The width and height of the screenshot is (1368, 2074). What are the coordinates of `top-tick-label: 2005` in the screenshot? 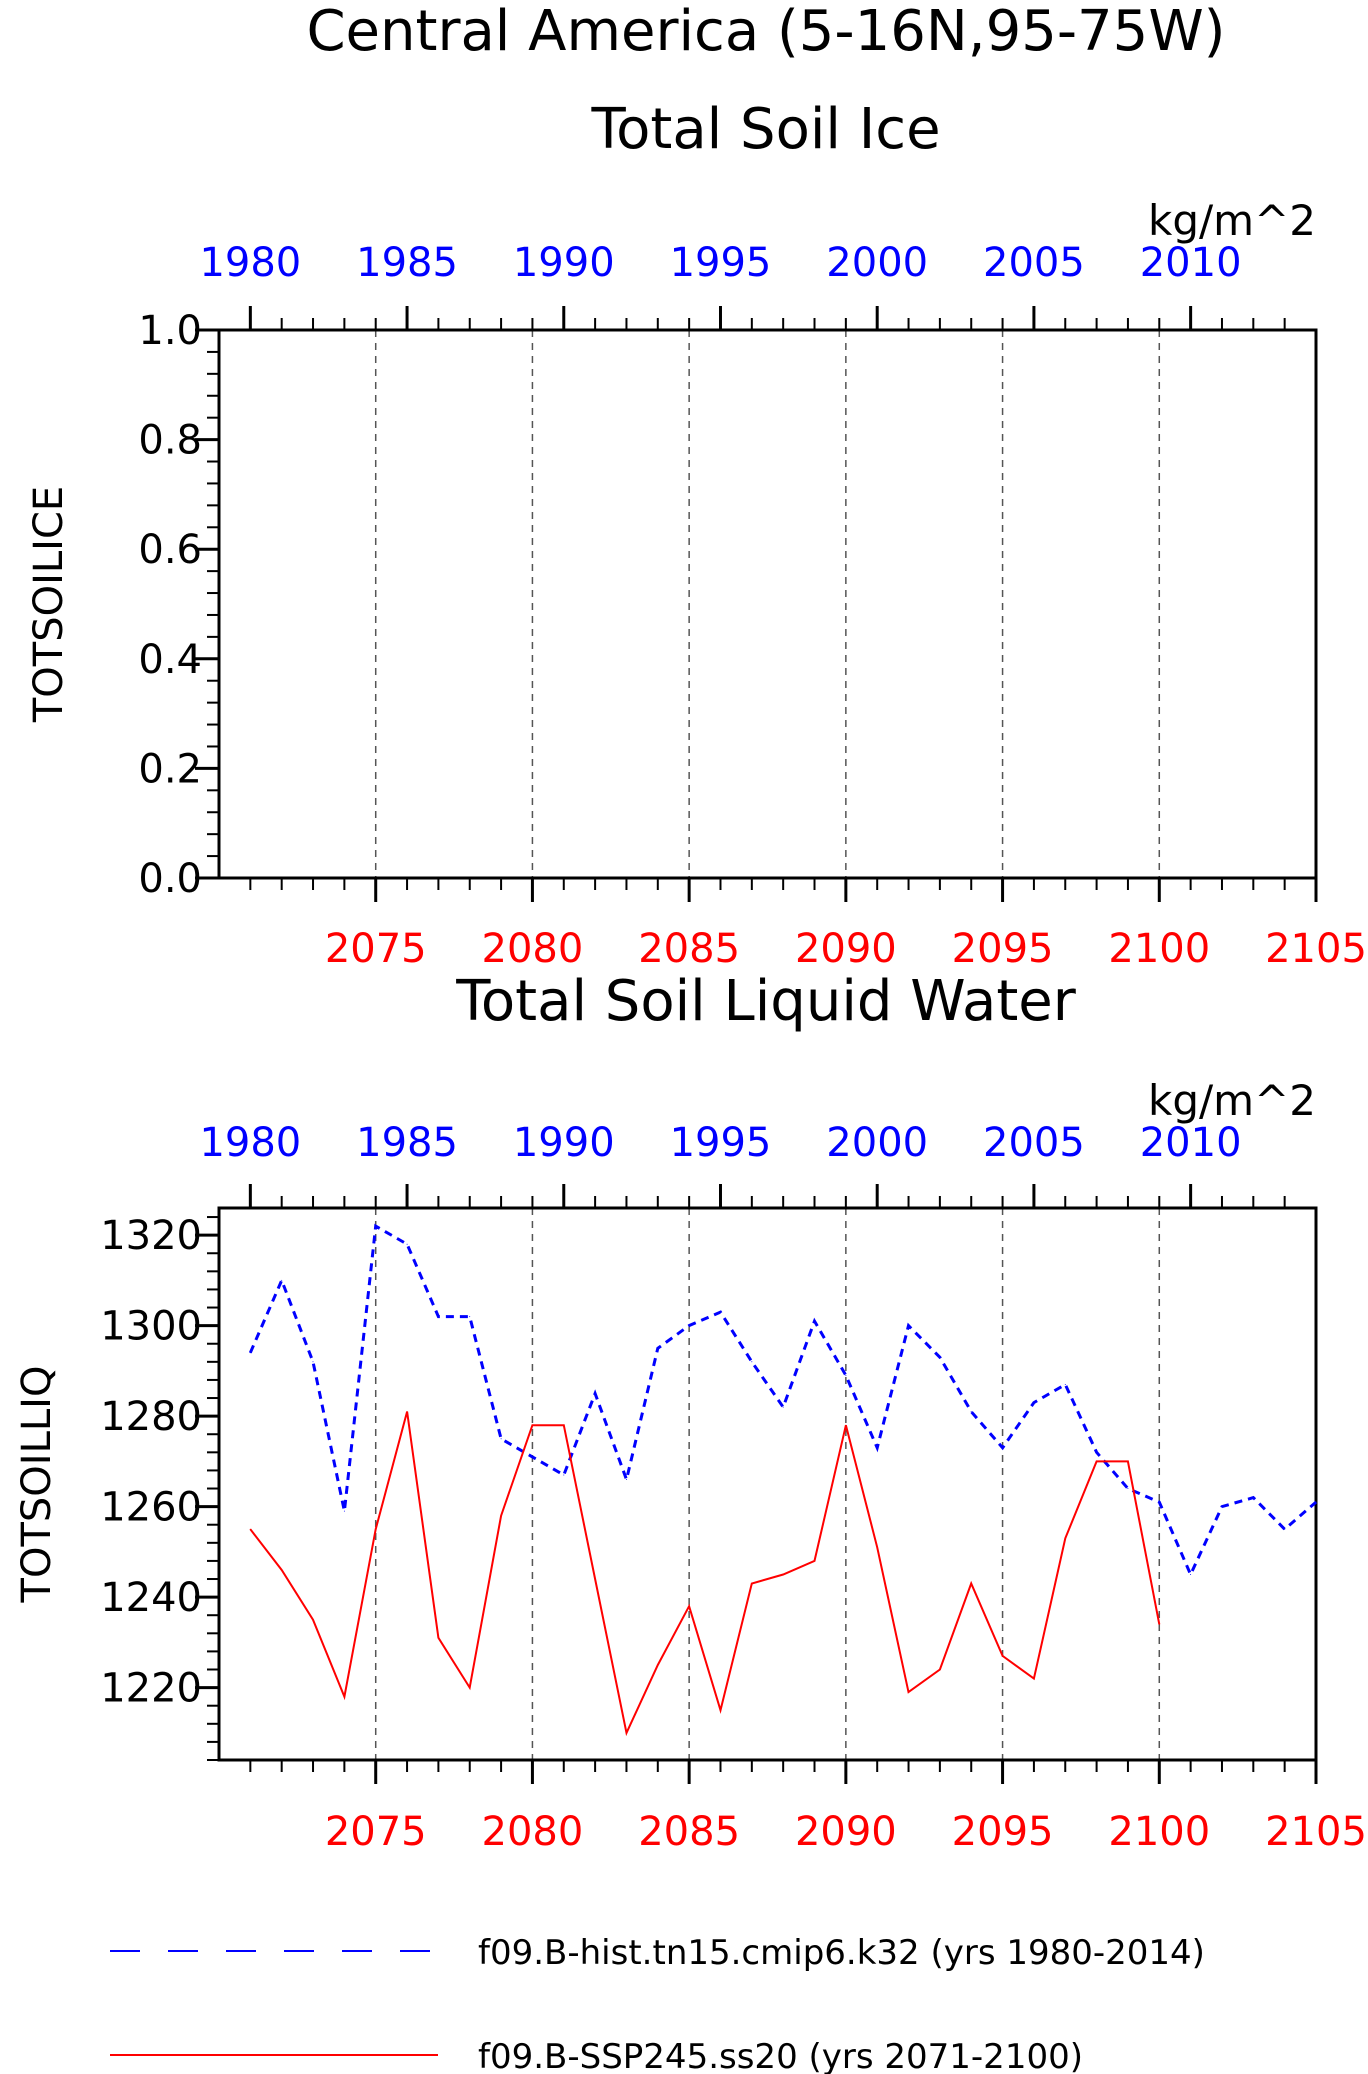 It's located at (1034, 263).